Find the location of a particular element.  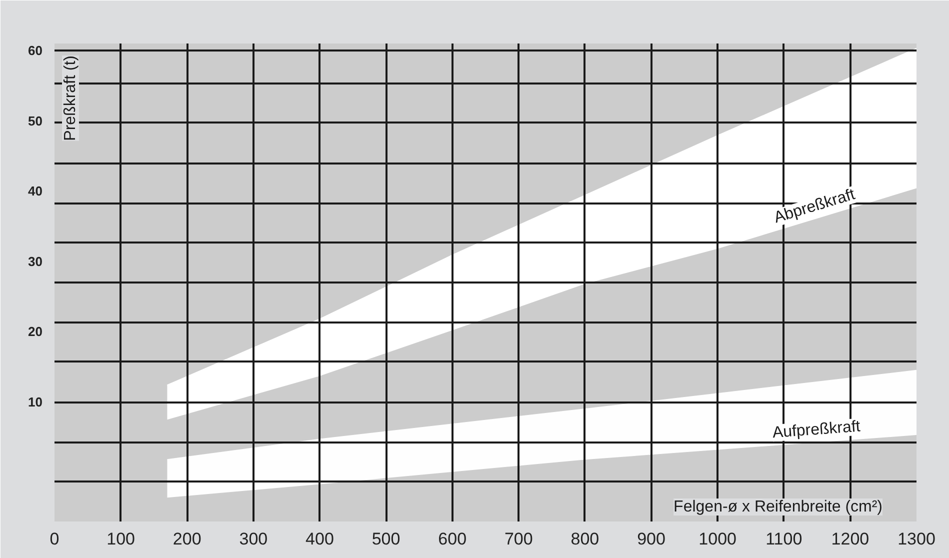

x-tick-label: 700 is located at coordinates (518, 539).